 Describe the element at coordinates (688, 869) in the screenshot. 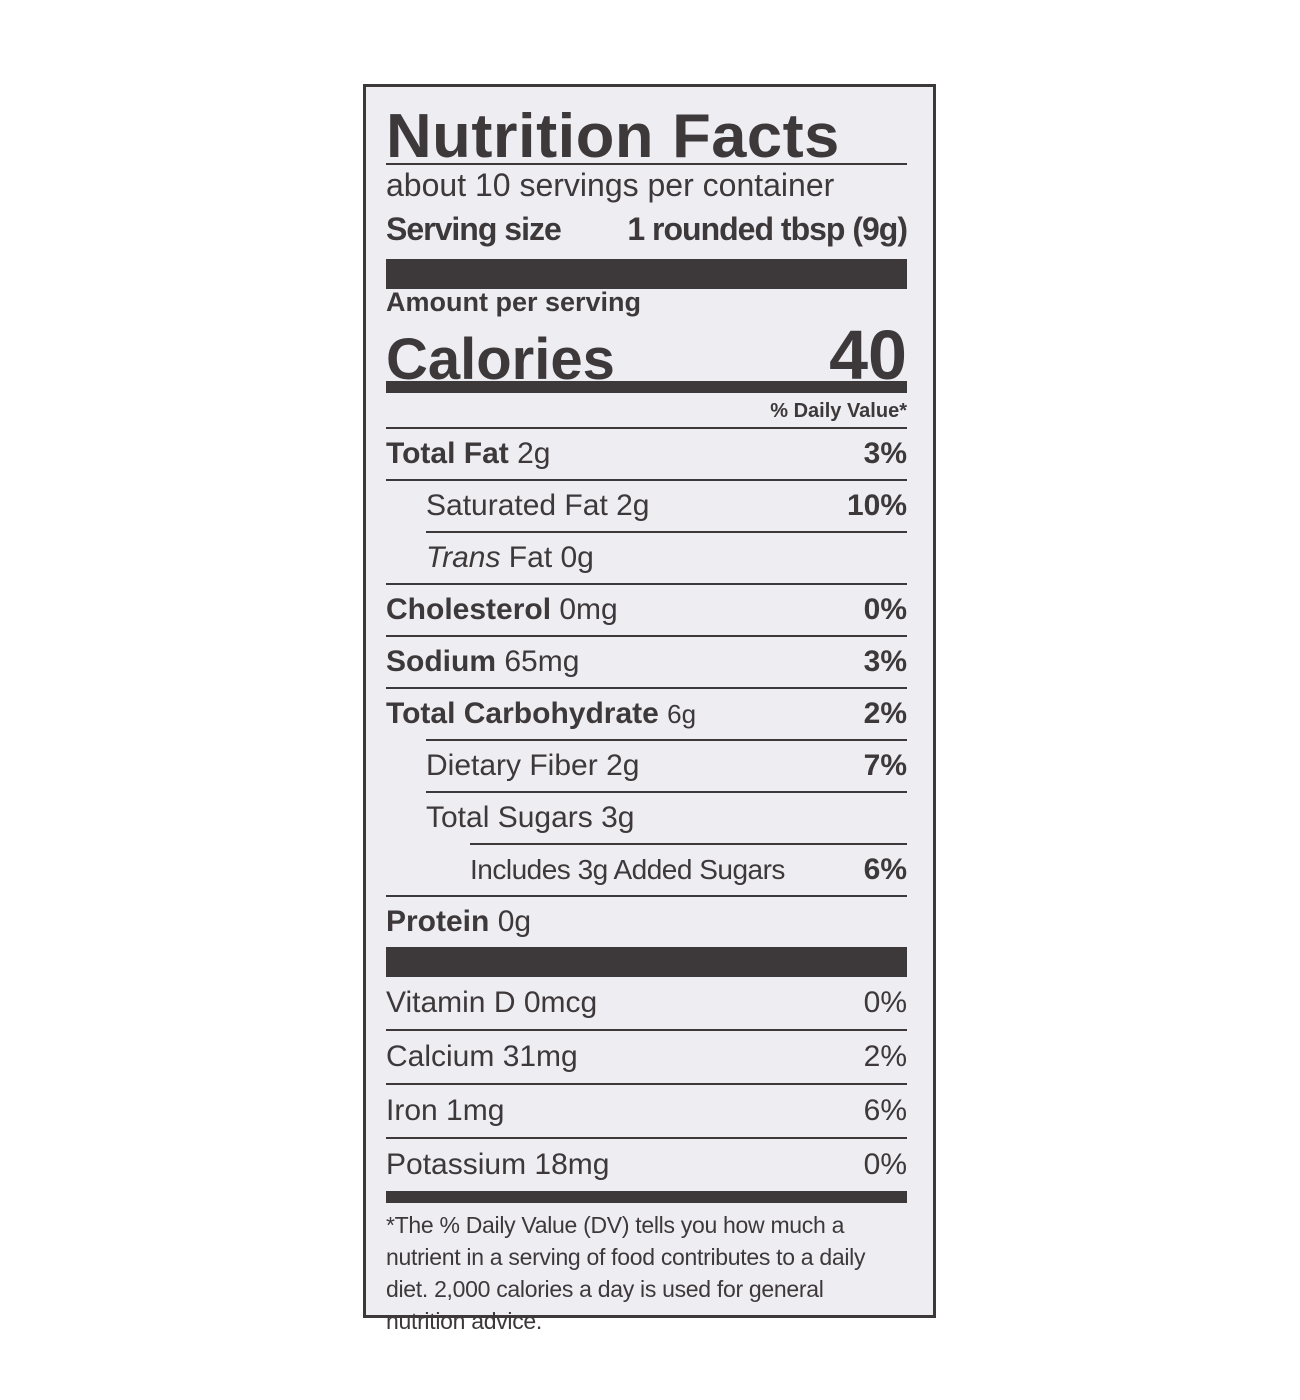

I see `nutrient-row: Includes 3g Added Sugars 6%` at that location.